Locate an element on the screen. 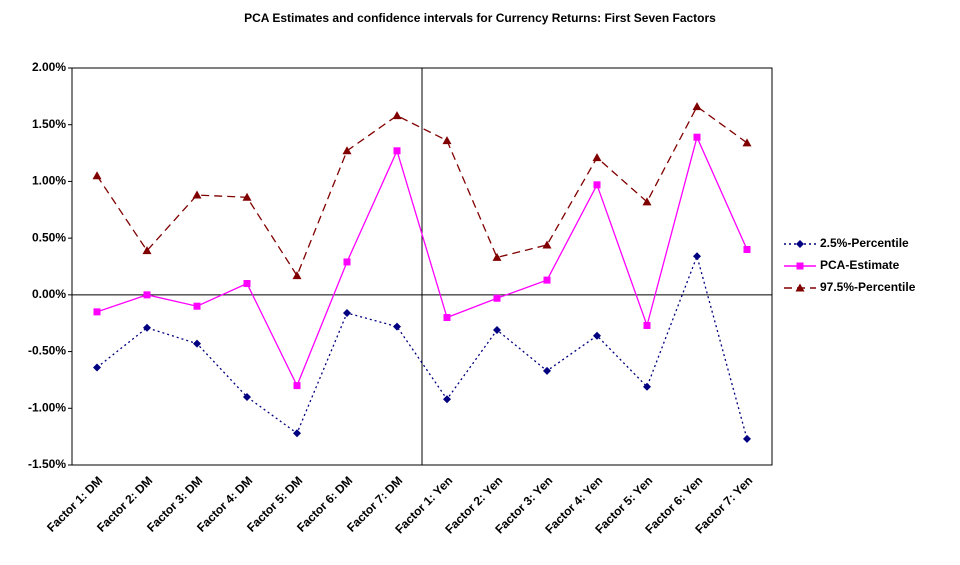 The image size is (960, 565). y-tick-label: -1.00% is located at coordinates (47, 407).